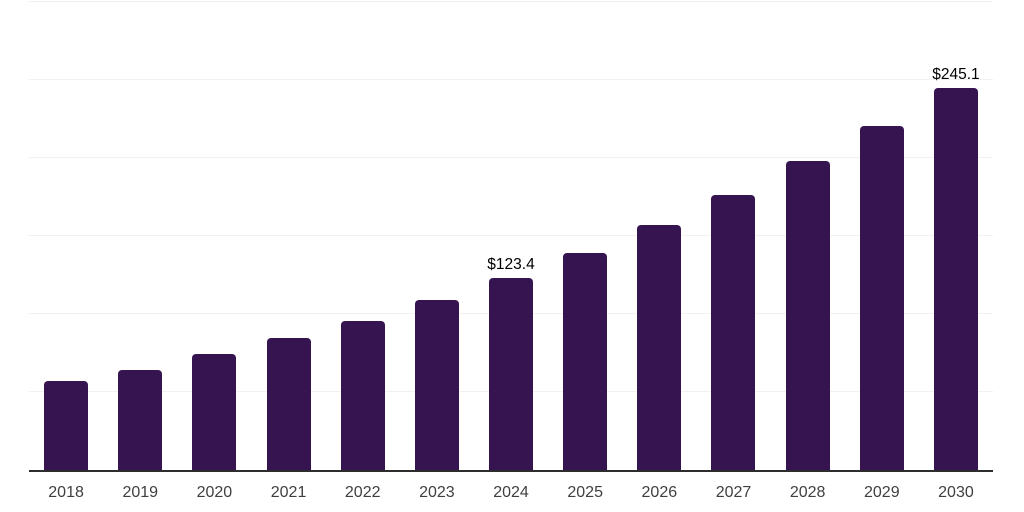 The width and height of the screenshot is (1024, 512). I want to click on bar-2018, so click(66, 425).